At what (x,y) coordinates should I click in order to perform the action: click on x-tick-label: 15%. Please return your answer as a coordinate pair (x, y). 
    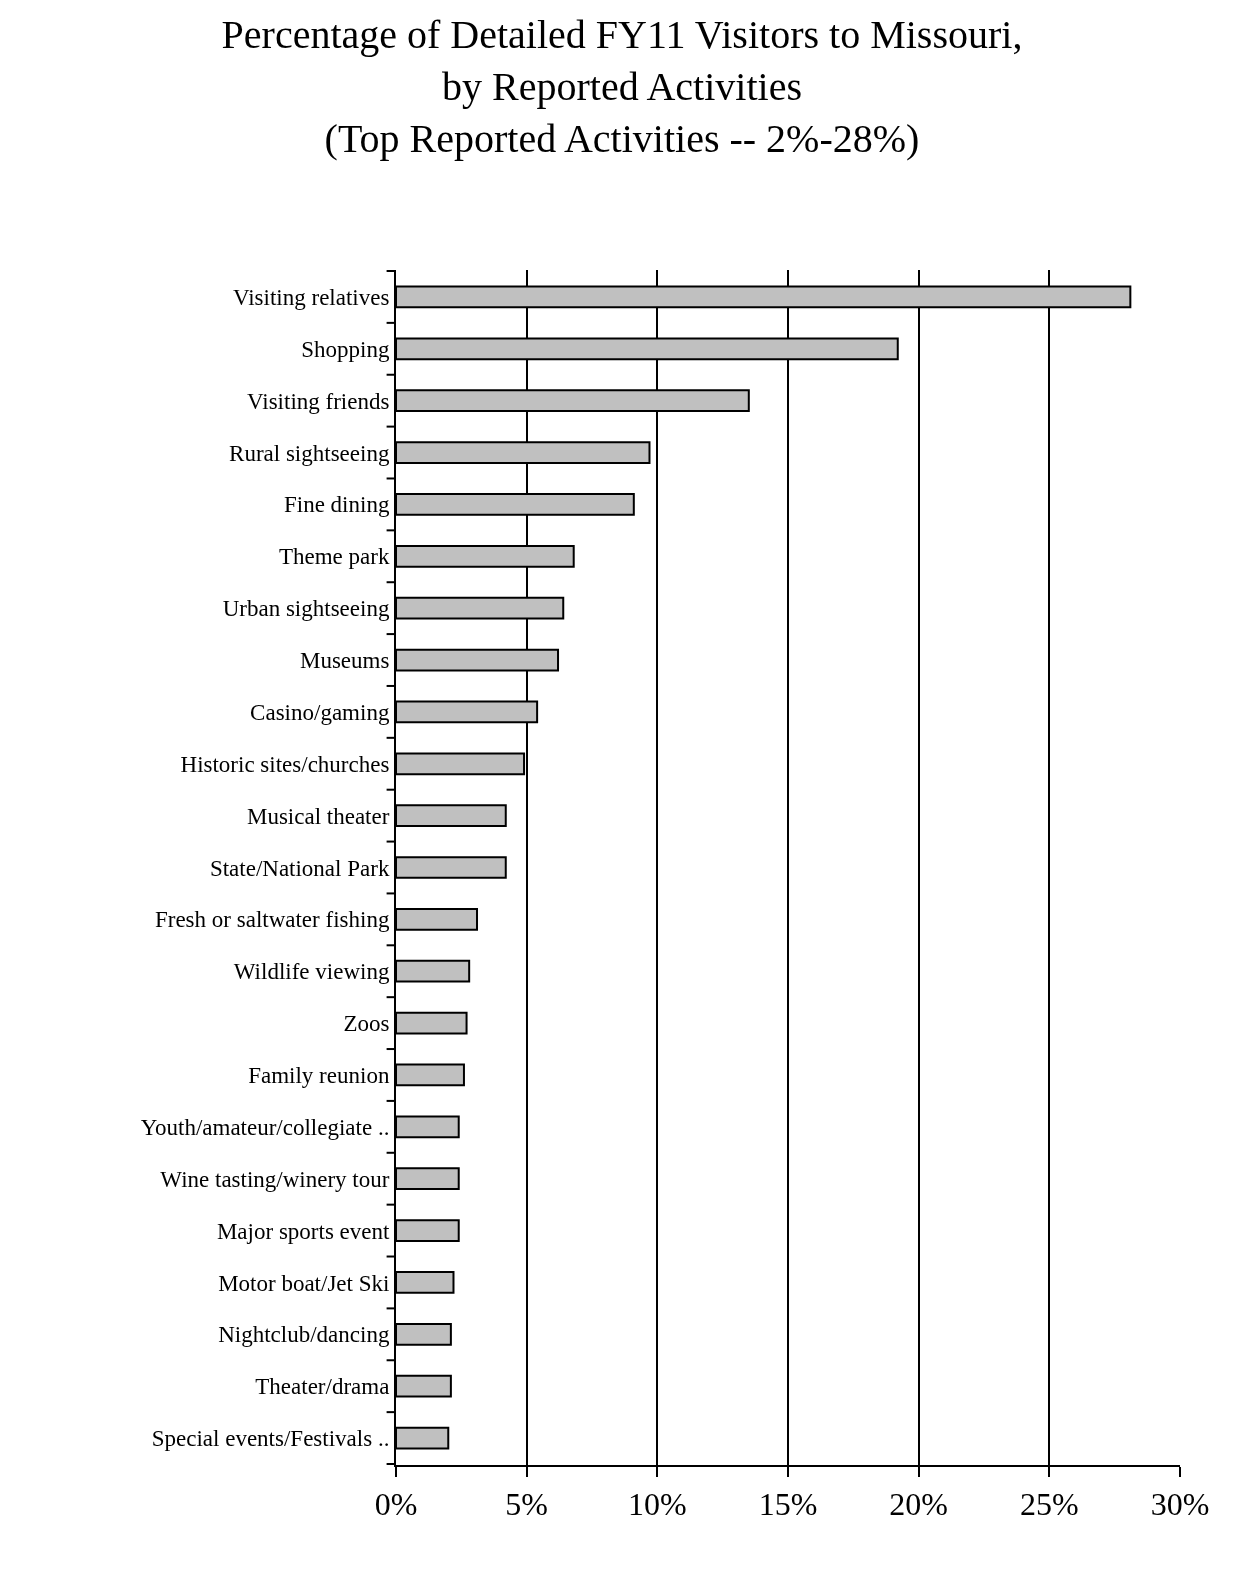
    Looking at the image, I should click on (788, 1504).